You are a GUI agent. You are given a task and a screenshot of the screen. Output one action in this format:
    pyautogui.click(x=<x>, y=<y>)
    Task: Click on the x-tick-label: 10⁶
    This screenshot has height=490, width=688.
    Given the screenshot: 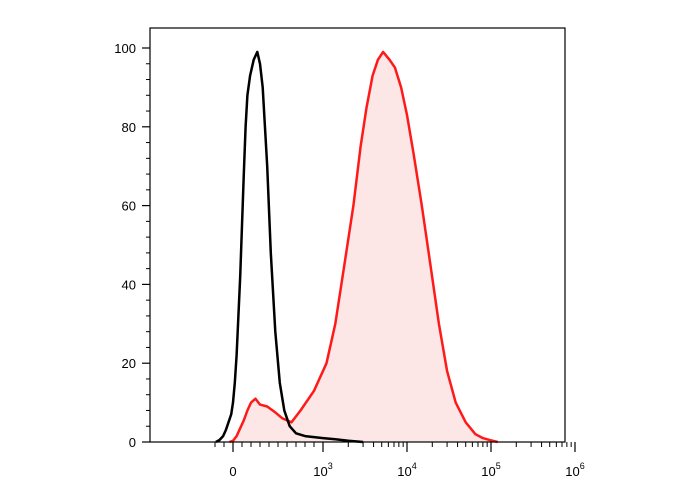 What is the action you would take?
    pyautogui.click(x=574, y=470)
    